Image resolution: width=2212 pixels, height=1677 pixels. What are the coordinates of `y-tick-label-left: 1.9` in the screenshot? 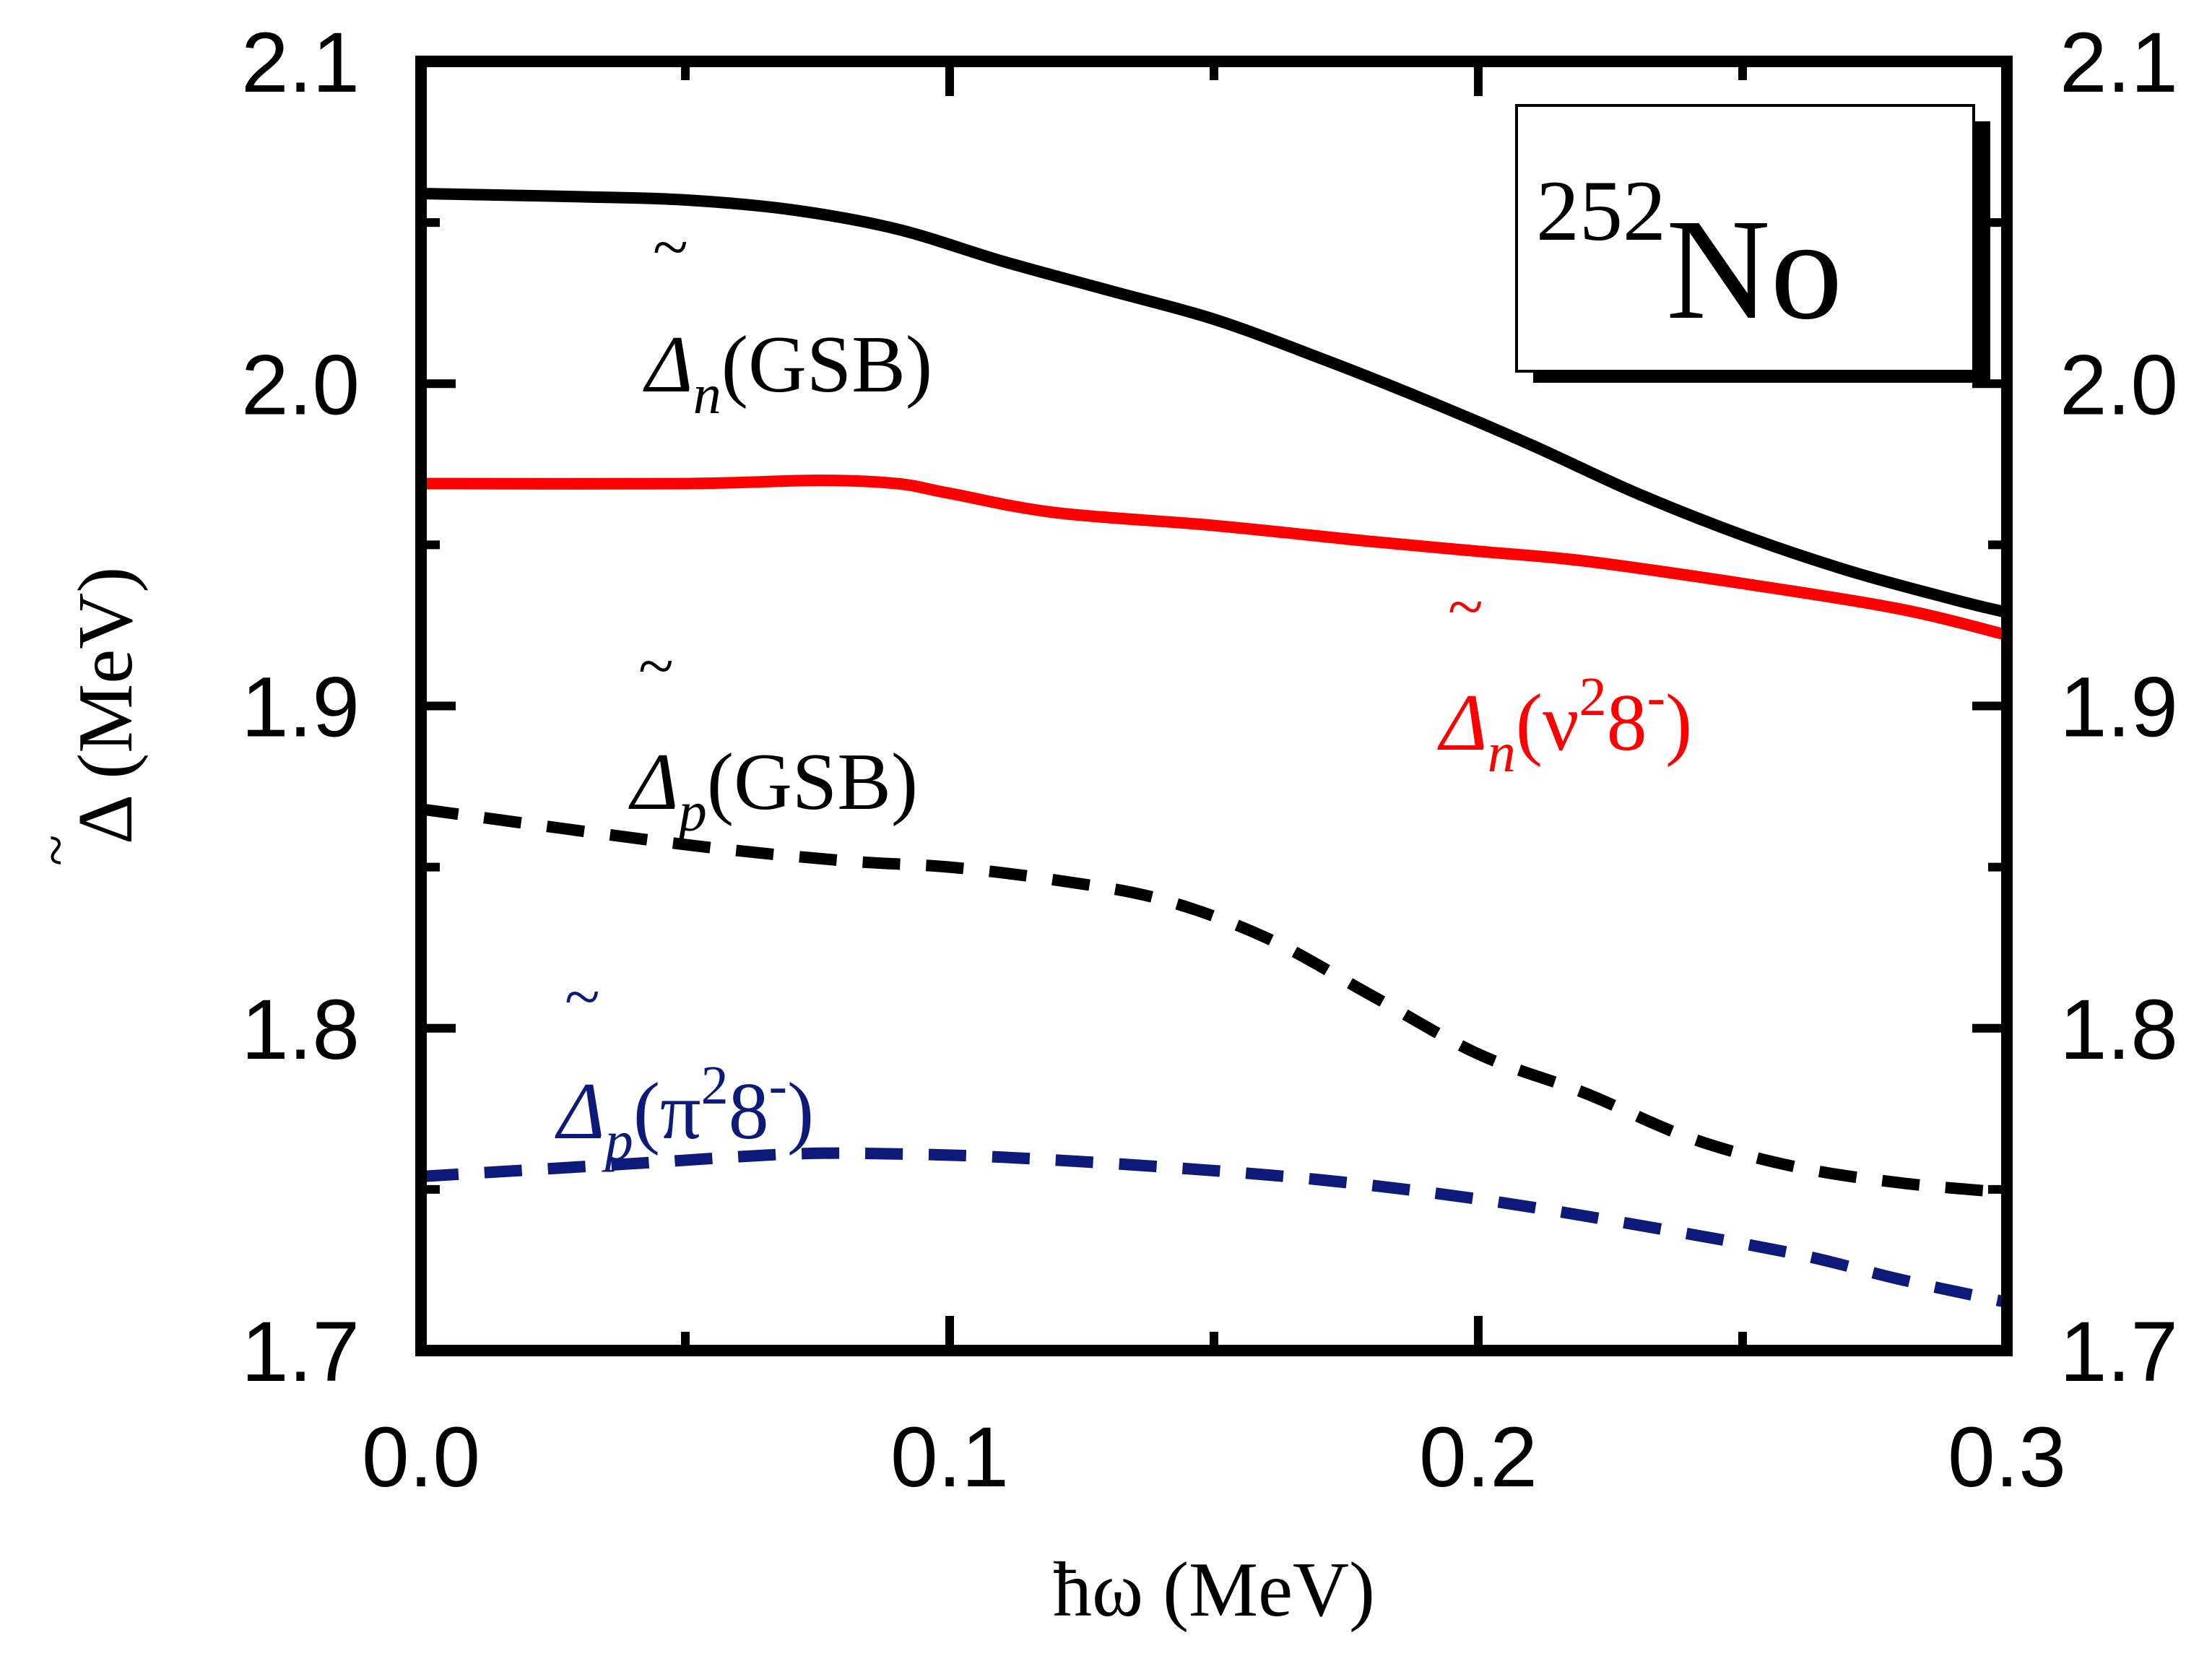 It's located at (301, 707).